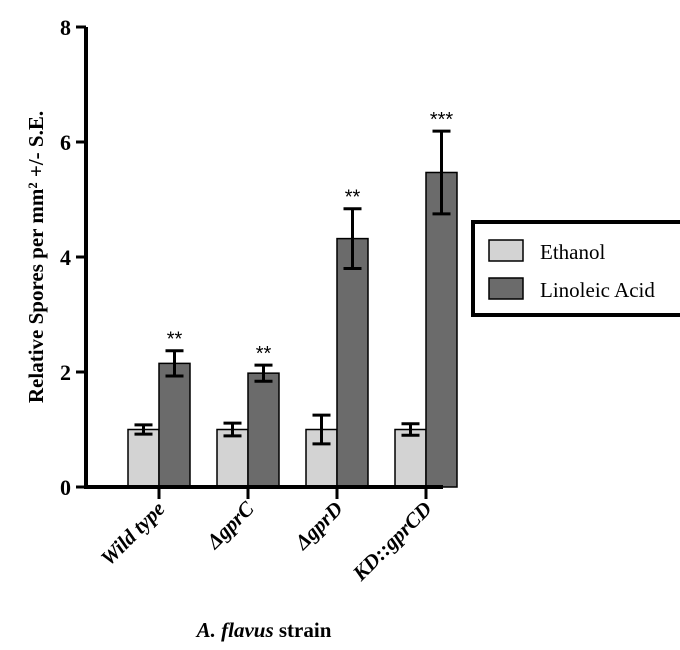  Describe the element at coordinates (65, 372) in the screenshot. I see `y-tick-label-2: 2` at that location.